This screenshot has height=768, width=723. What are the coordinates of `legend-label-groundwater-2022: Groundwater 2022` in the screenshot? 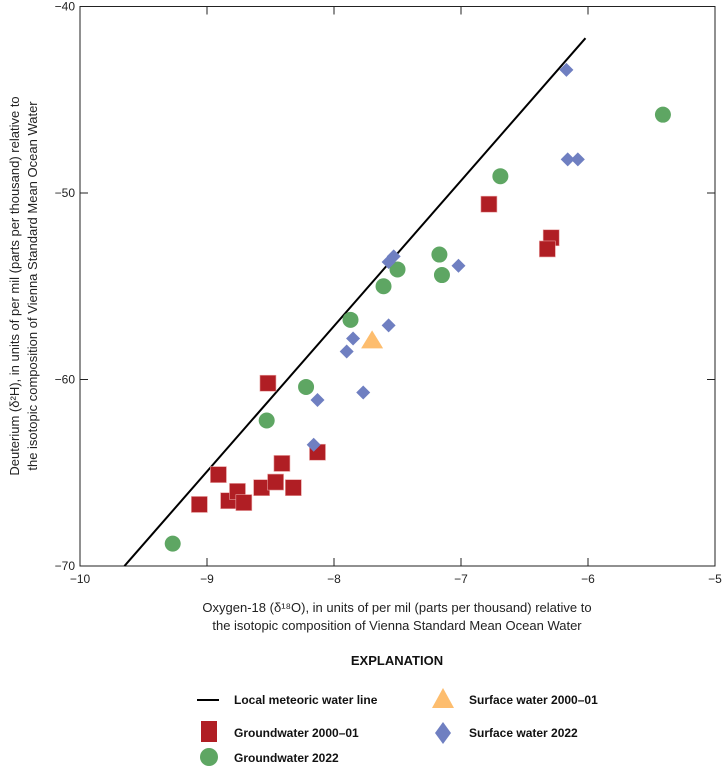 It's located at (286, 758).